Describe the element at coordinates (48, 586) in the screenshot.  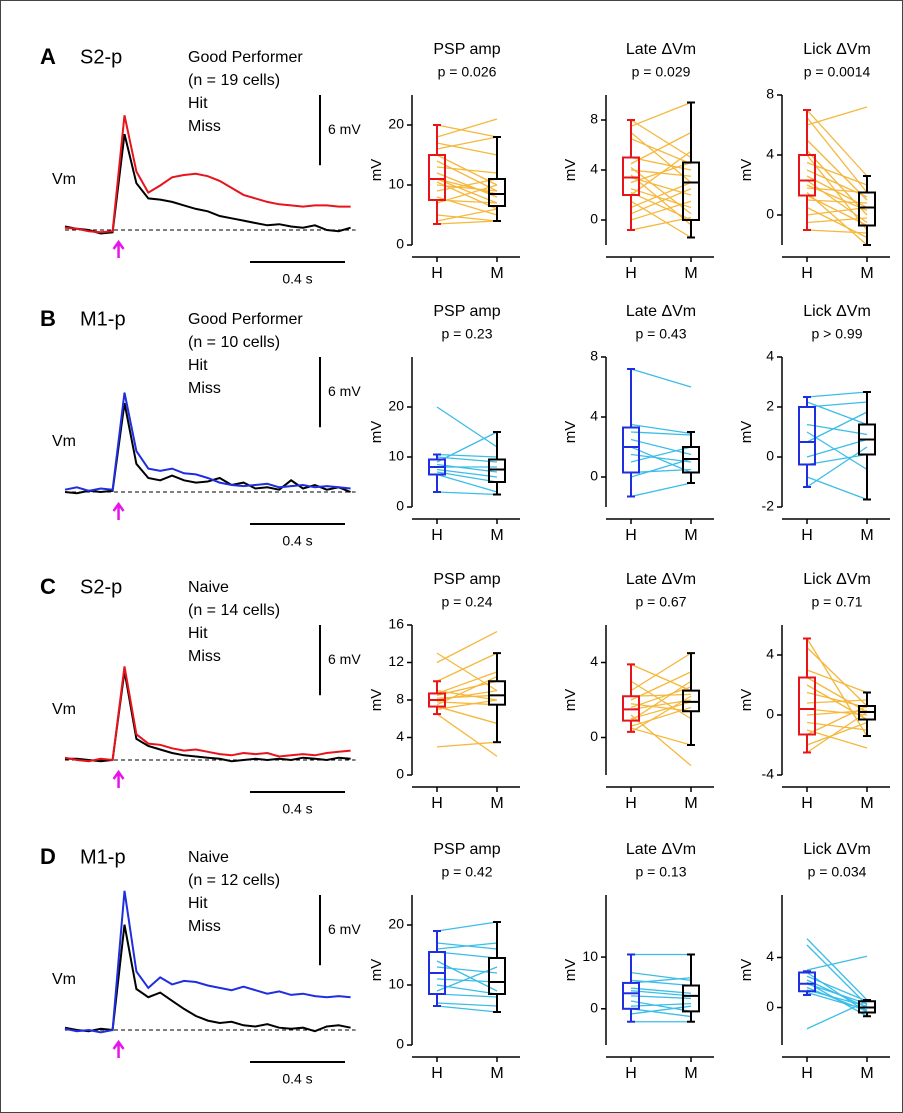
I see `panel-letter: C` at that location.